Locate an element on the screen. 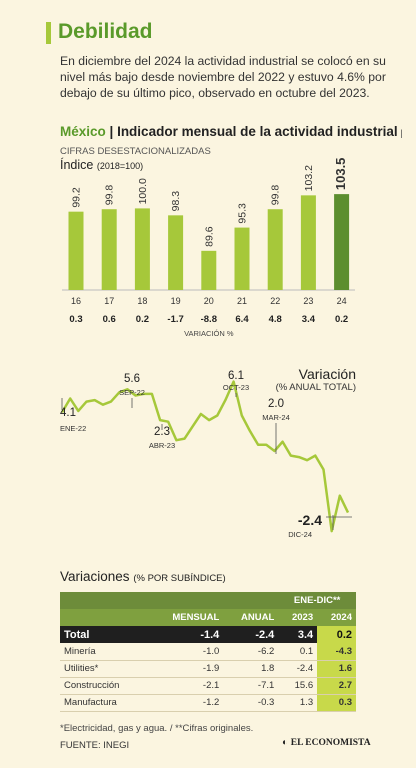  table-title: Variaciones (% POR SUBÍNDICE) is located at coordinates (143, 576).